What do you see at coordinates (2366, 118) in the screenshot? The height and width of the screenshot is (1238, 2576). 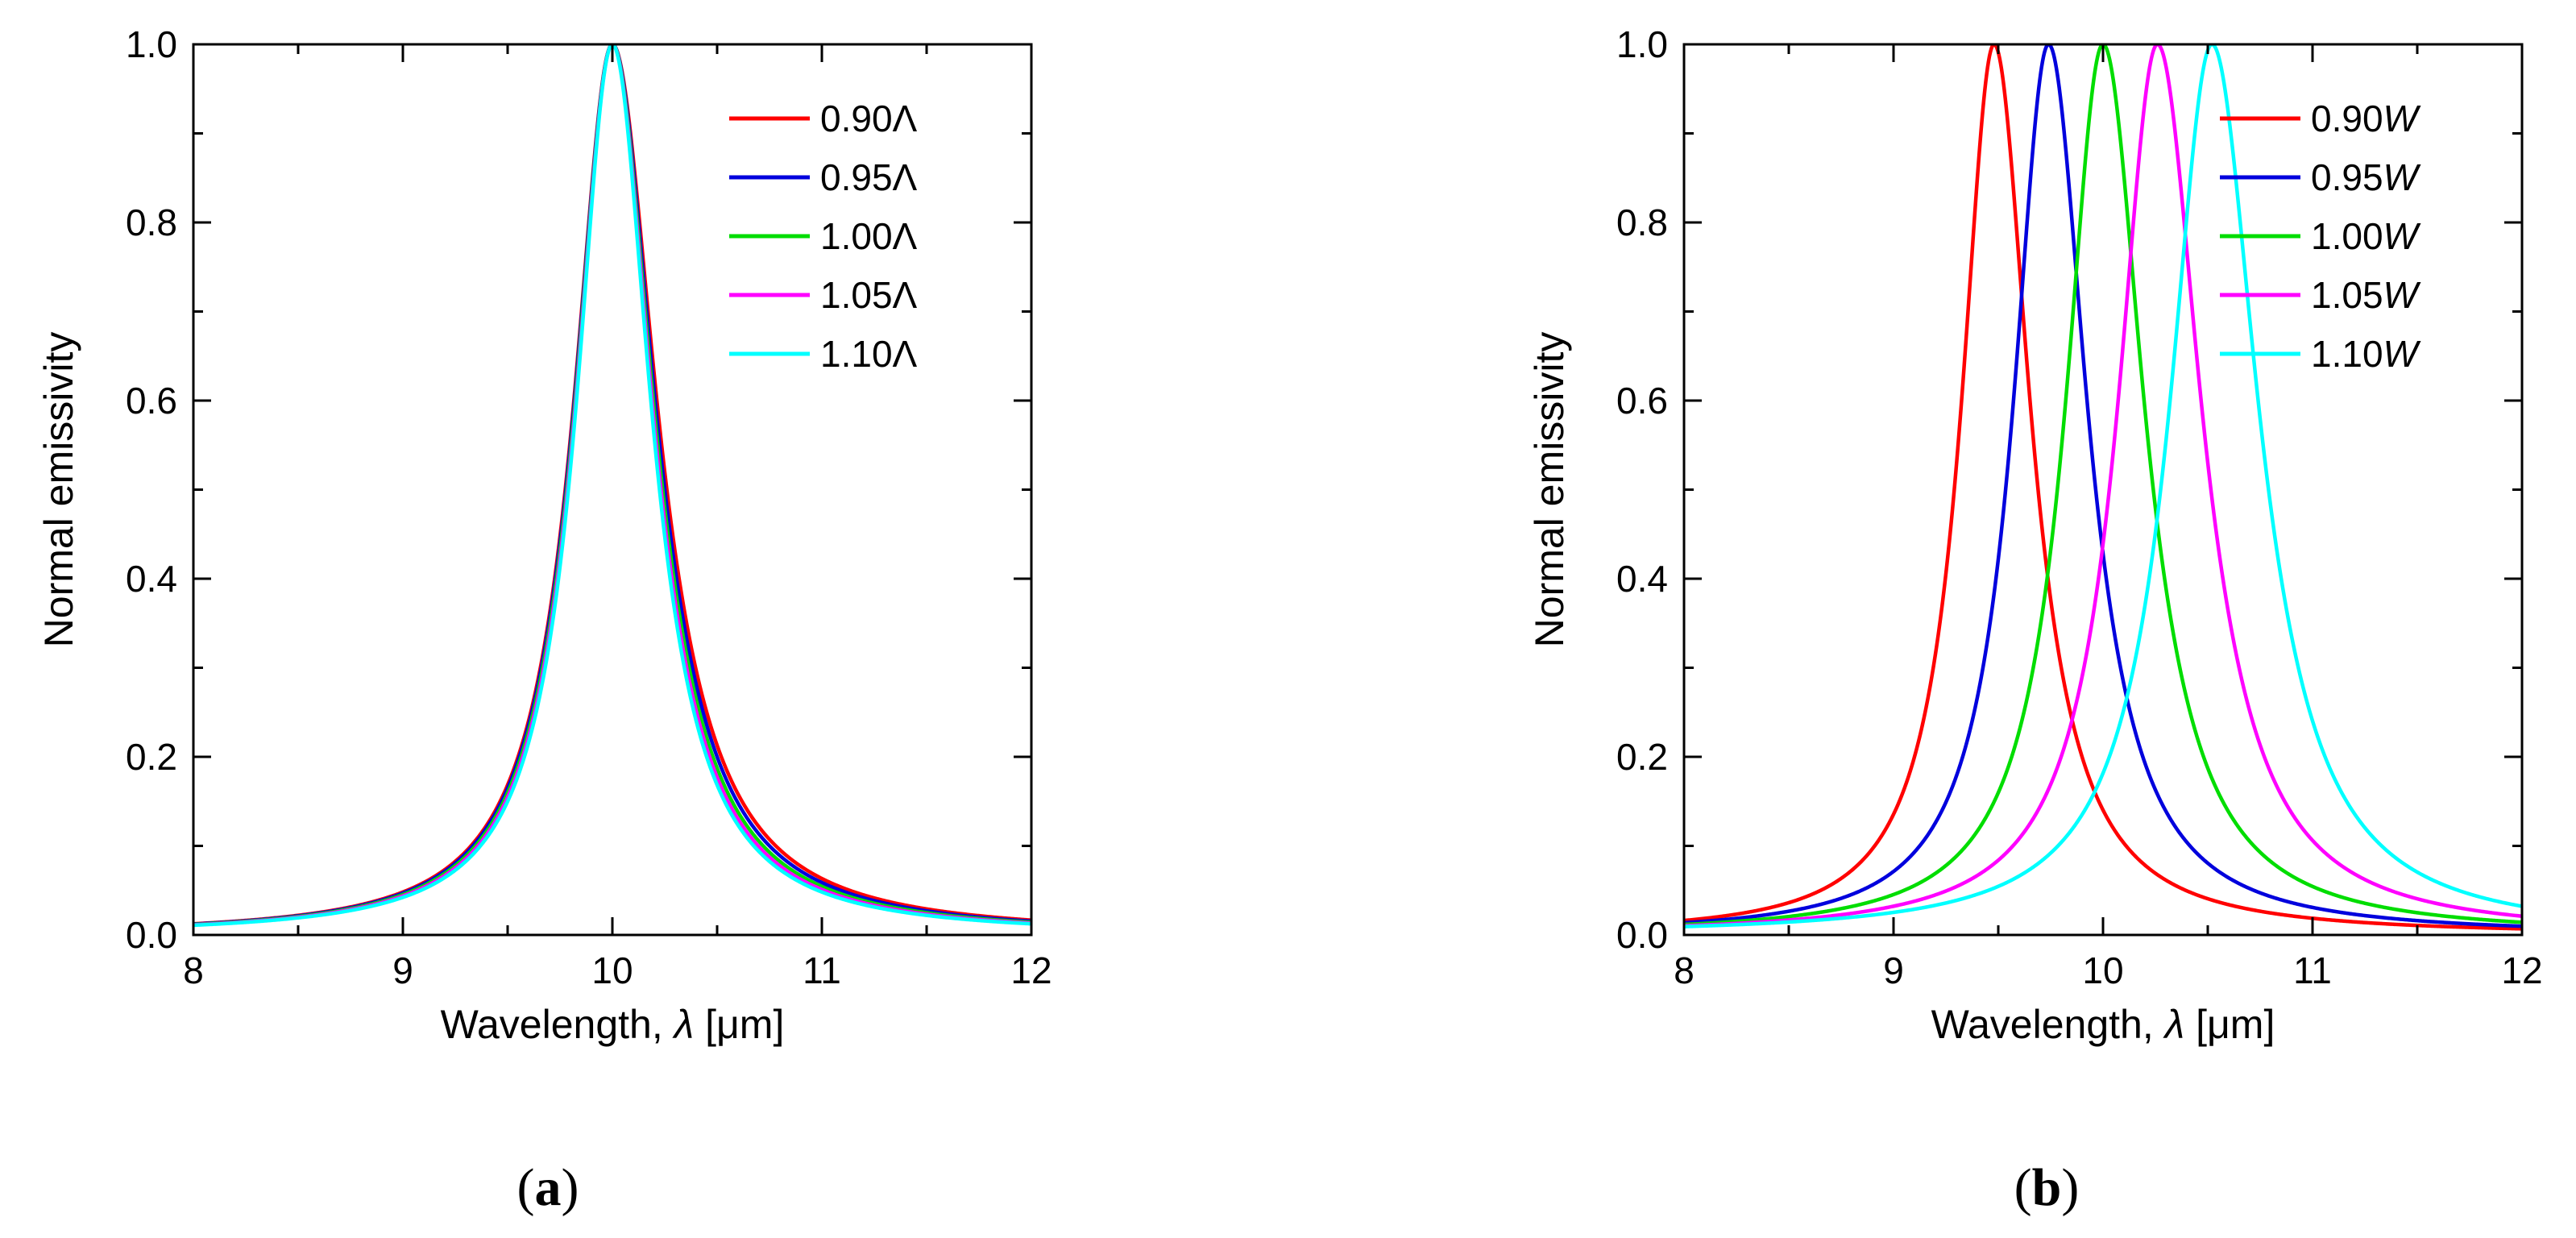 I see `legend-label: 0.90W` at bounding box center [2366, 118].